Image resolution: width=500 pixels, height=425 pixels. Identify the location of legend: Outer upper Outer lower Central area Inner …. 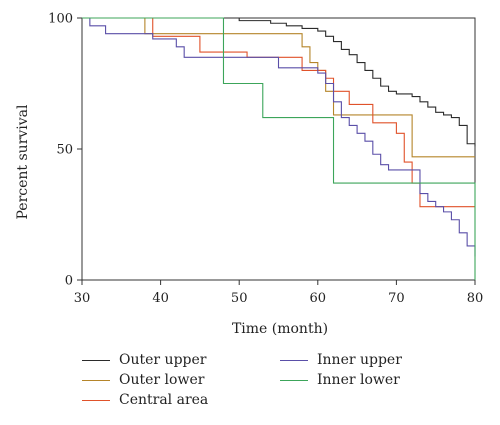
(282, 385).